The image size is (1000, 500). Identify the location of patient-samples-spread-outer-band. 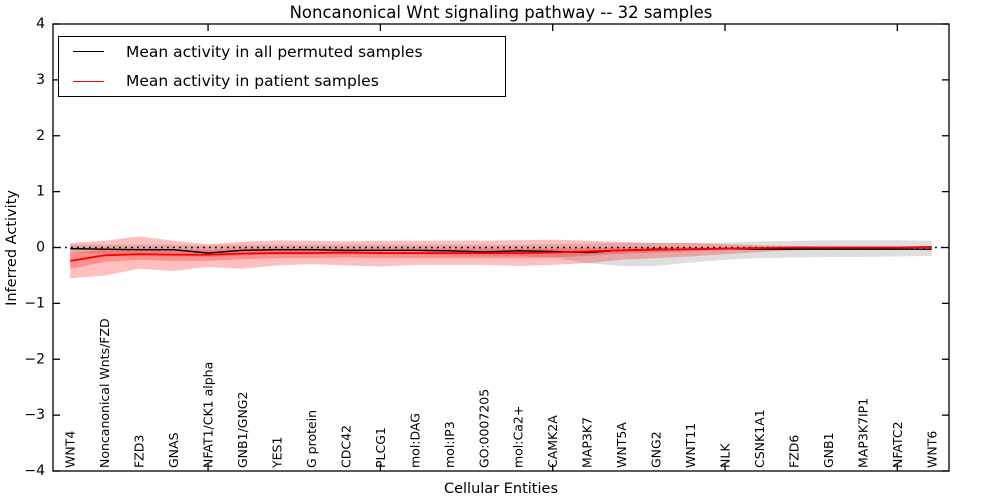
(501, 257).